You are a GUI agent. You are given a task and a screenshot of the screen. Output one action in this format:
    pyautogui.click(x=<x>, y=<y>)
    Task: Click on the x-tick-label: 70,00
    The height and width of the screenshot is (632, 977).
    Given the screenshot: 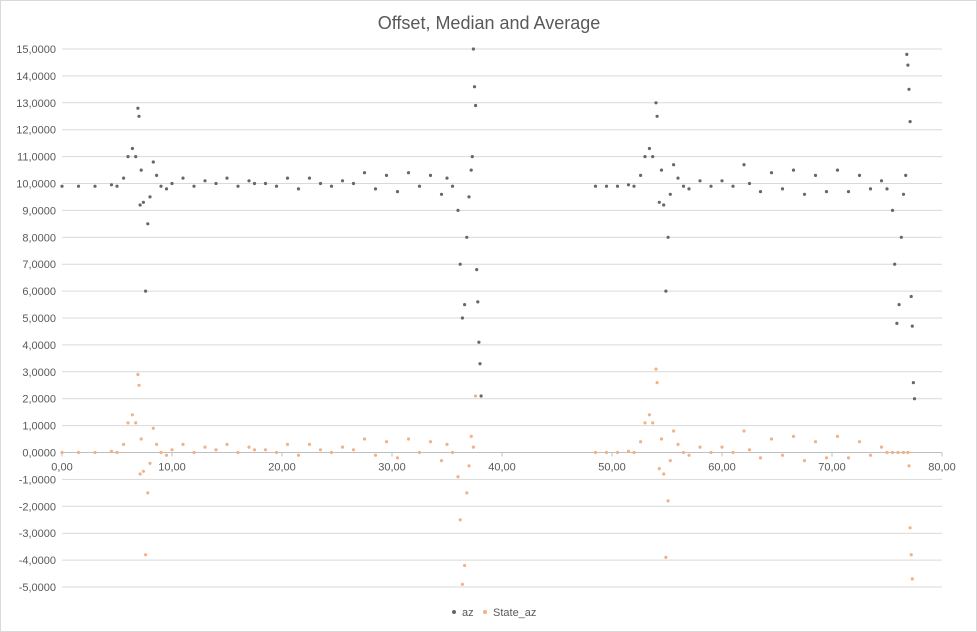 What is the action you would take?
    pyautogui.click(x=832, y=468)
    